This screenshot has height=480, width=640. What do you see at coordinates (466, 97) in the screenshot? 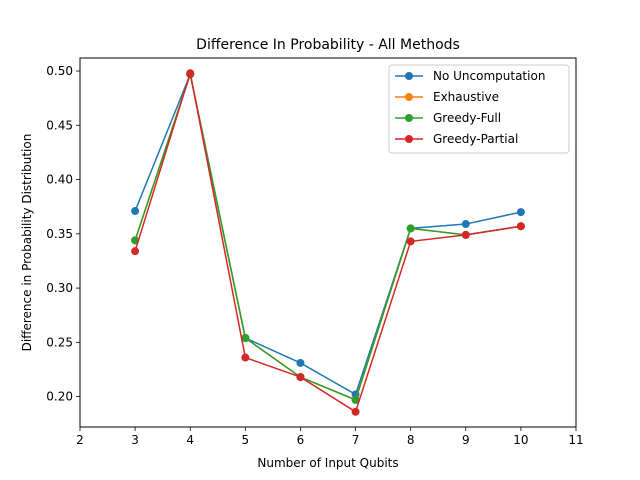
I see `legend-label: Exhaustive` at bounding box center [466, 97].